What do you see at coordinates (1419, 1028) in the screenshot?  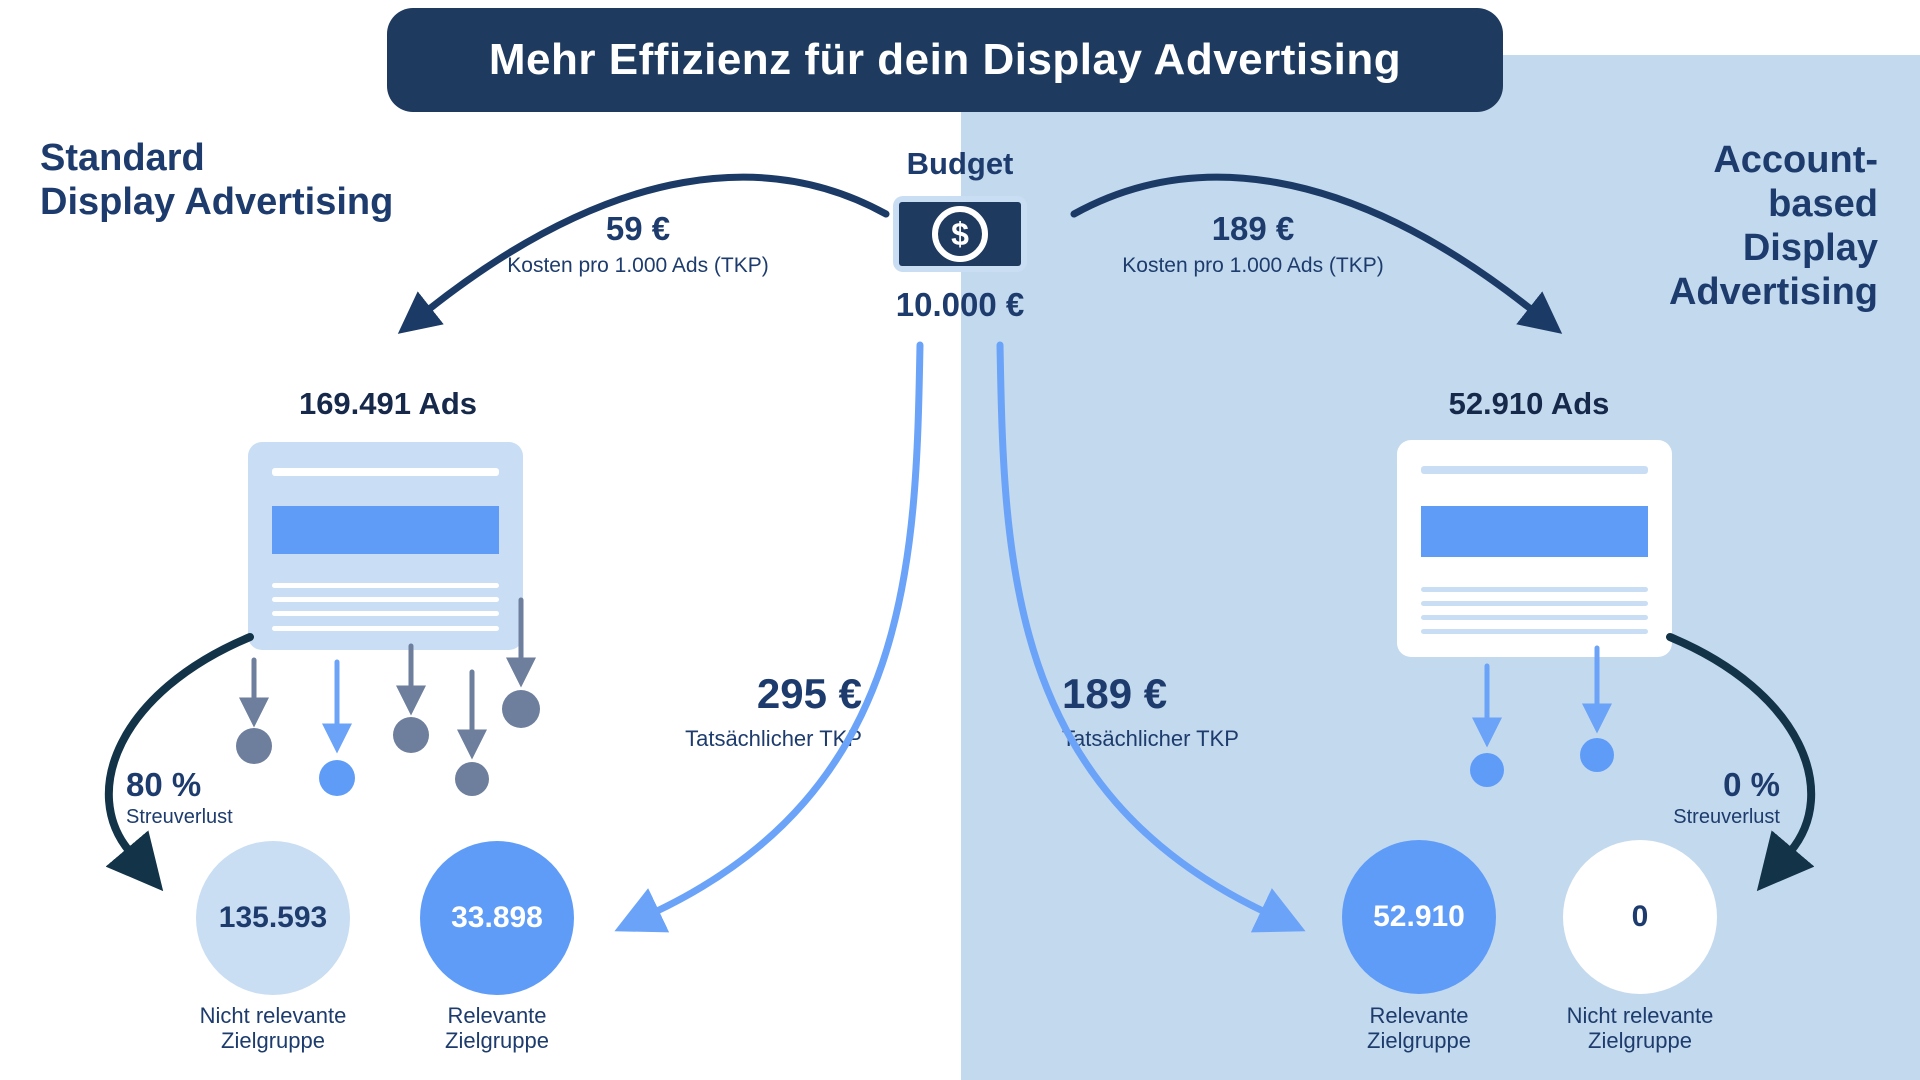 I see `label-right-relevant: Relevante Zielgruppe` at bounding box center [1419, 1028].